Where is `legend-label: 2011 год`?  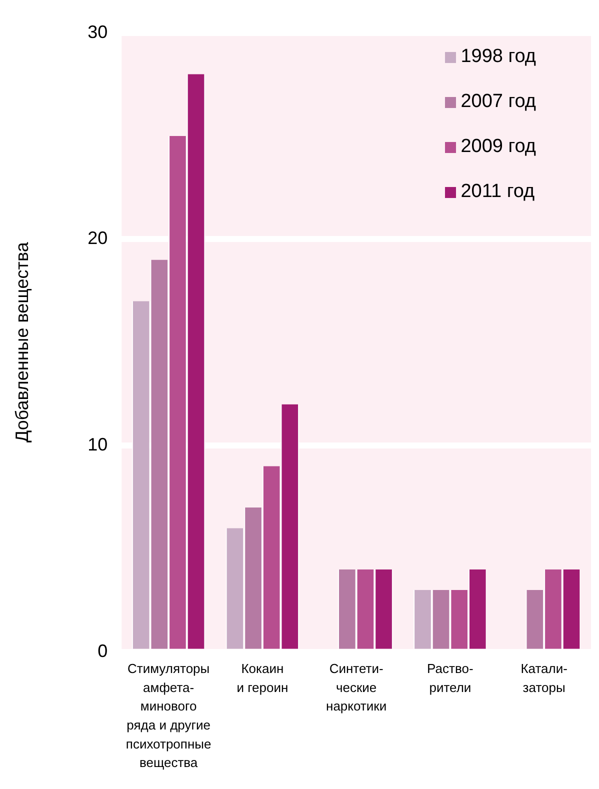
legend-label: 2011 год is located at coordinates (497, 192).